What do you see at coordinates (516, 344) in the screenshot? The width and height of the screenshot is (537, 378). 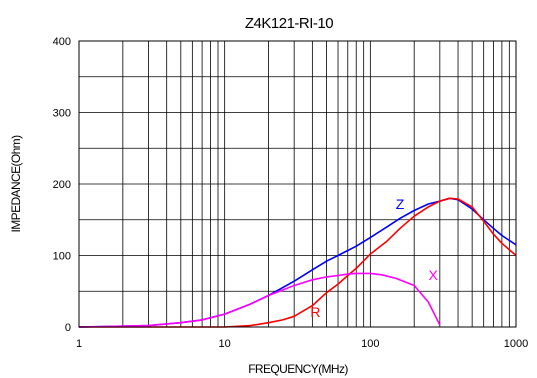 I see `x-tick-label: 1000` at bounding box center [516, 344].